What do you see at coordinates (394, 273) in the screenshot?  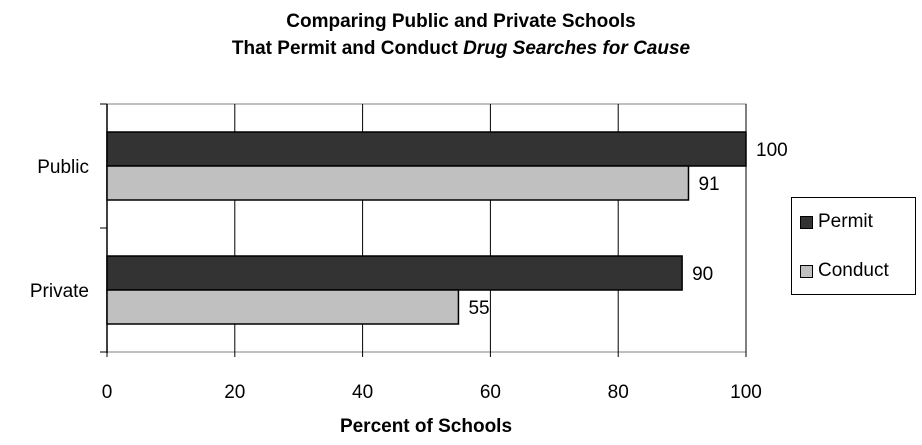 I see `bar-permit-private` at bounding box center [394, 273].